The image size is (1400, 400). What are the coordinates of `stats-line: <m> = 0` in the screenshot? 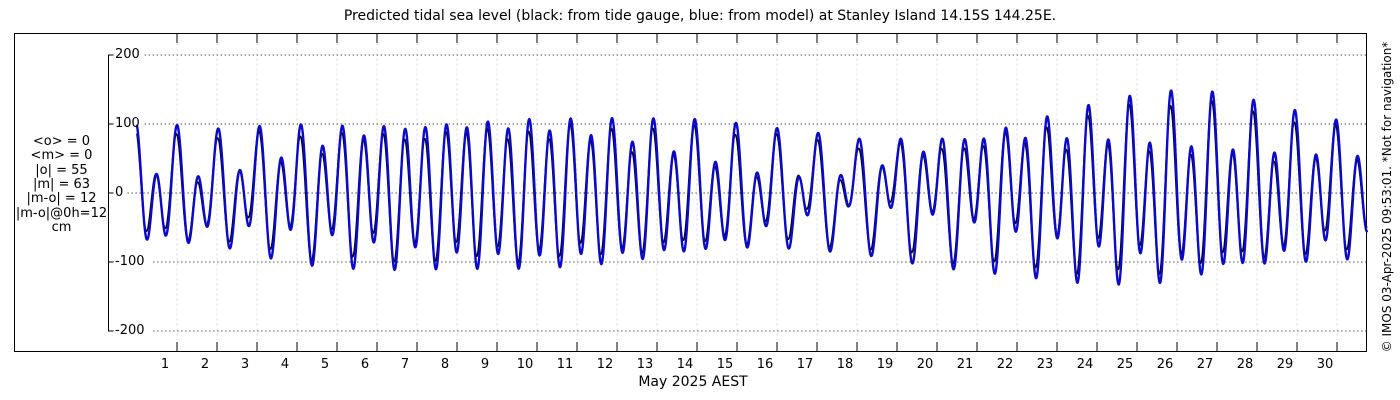 It's located at (61, 156).